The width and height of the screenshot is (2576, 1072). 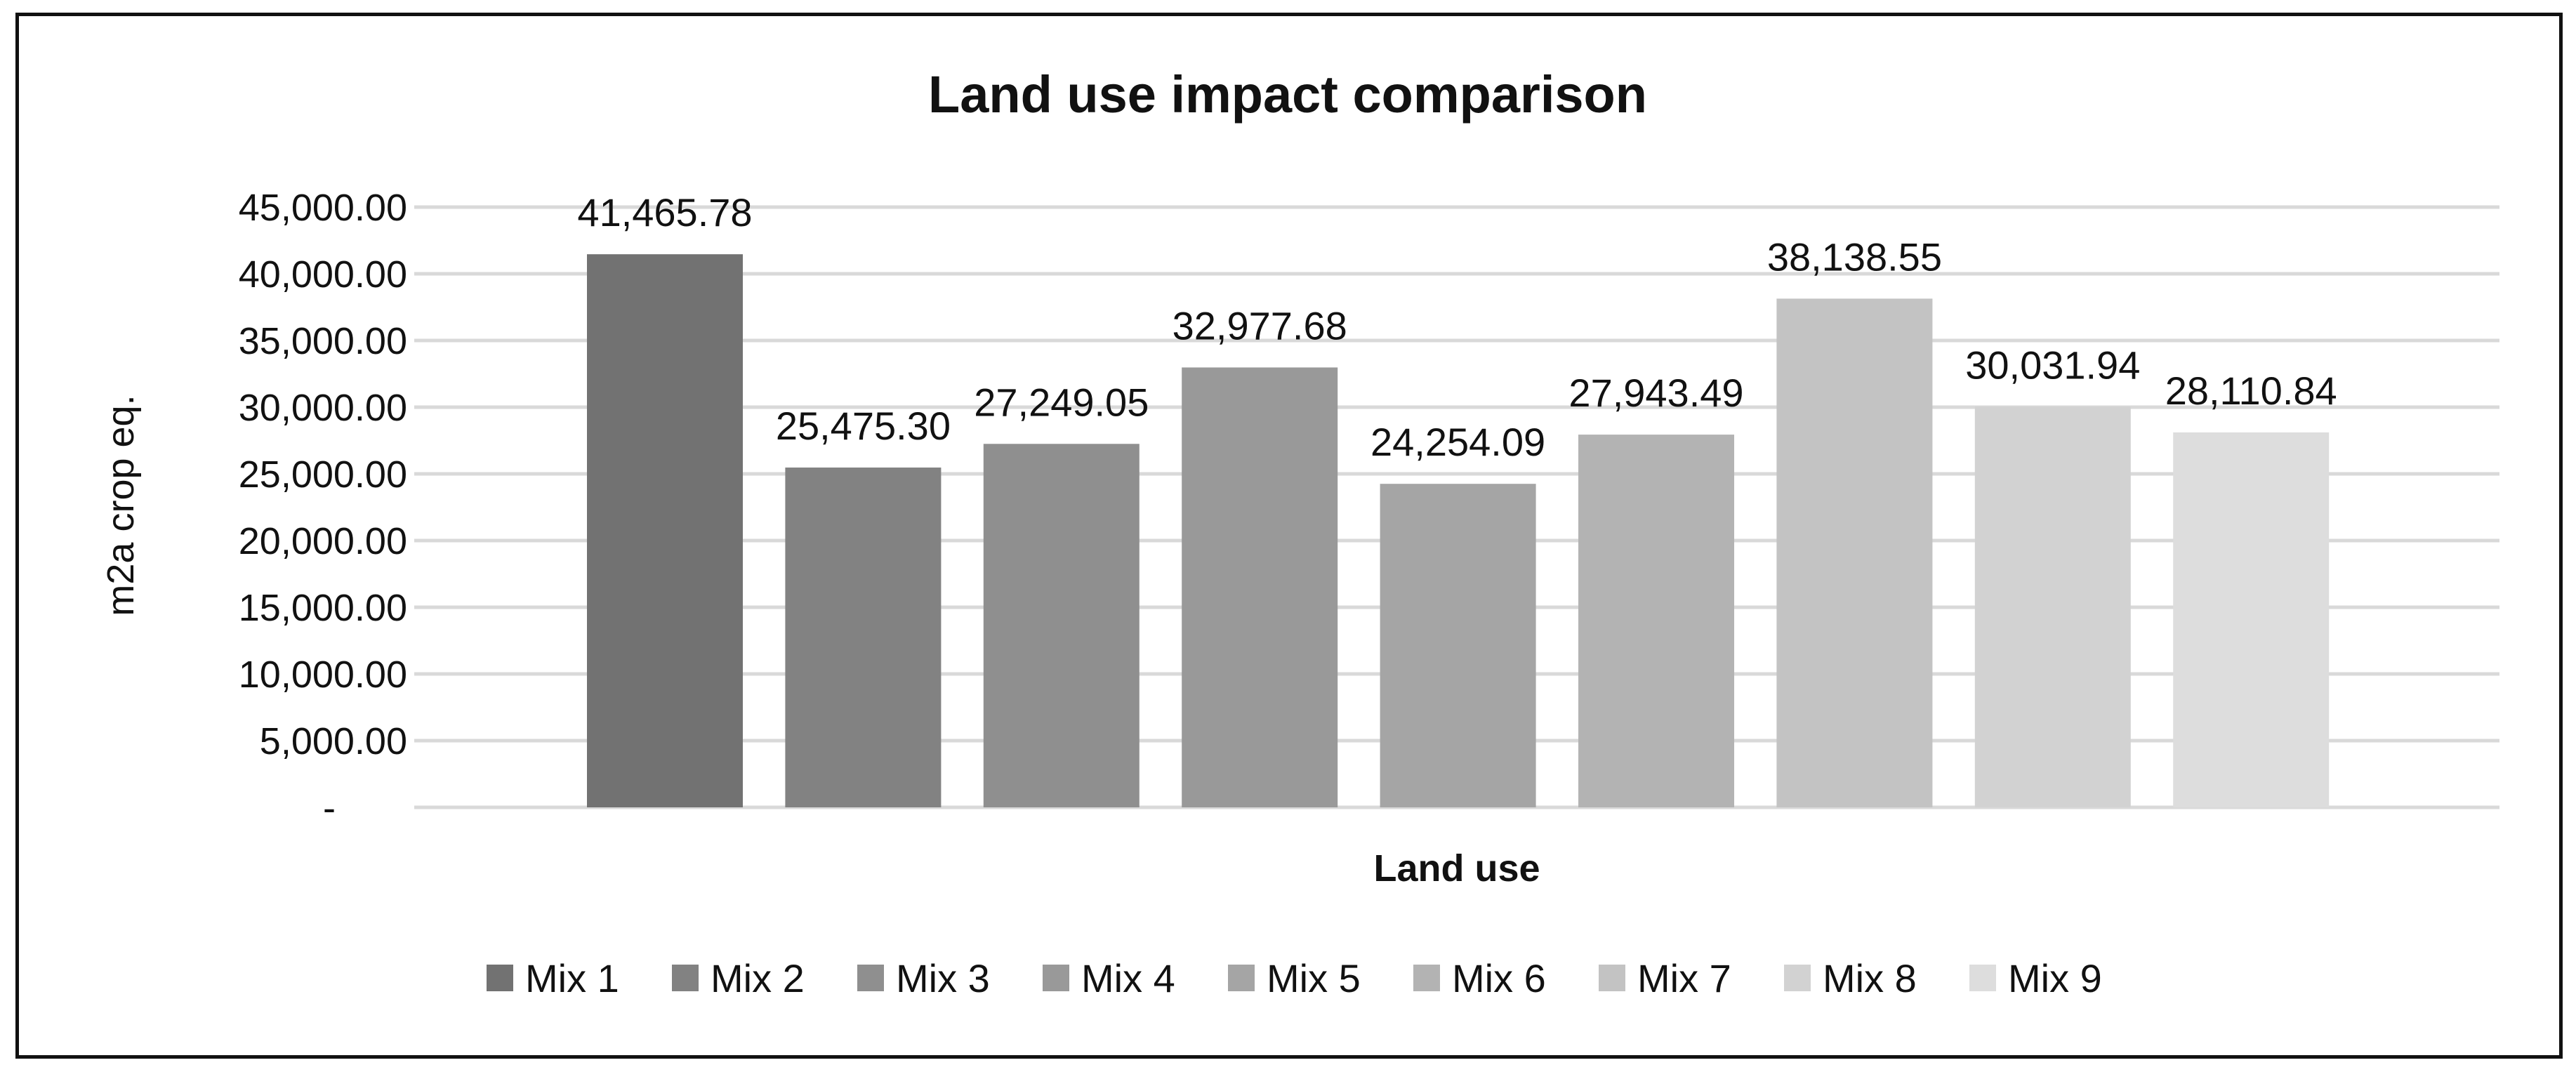 I want to click on legend-label: Mix 9, so click(x=2055, y=978).